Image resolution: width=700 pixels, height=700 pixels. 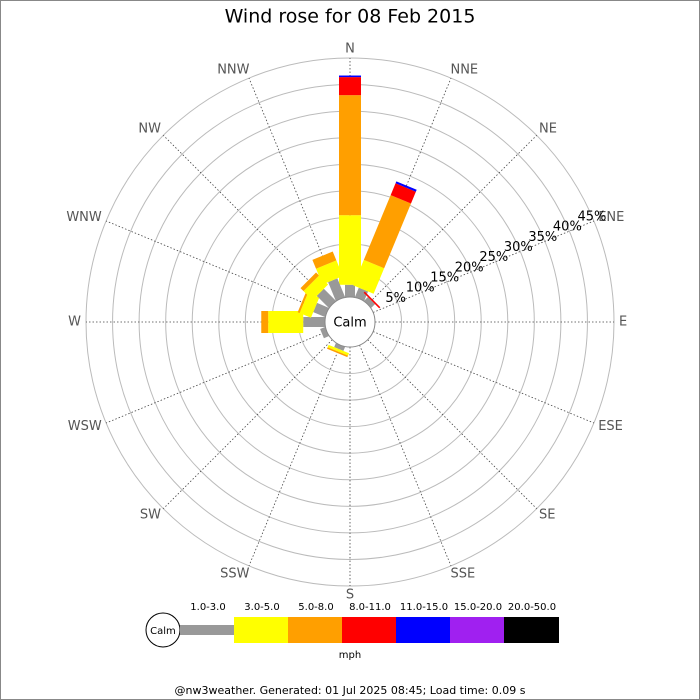 I want to click on y-tick-label: 40%, so click(x=567, y=227).